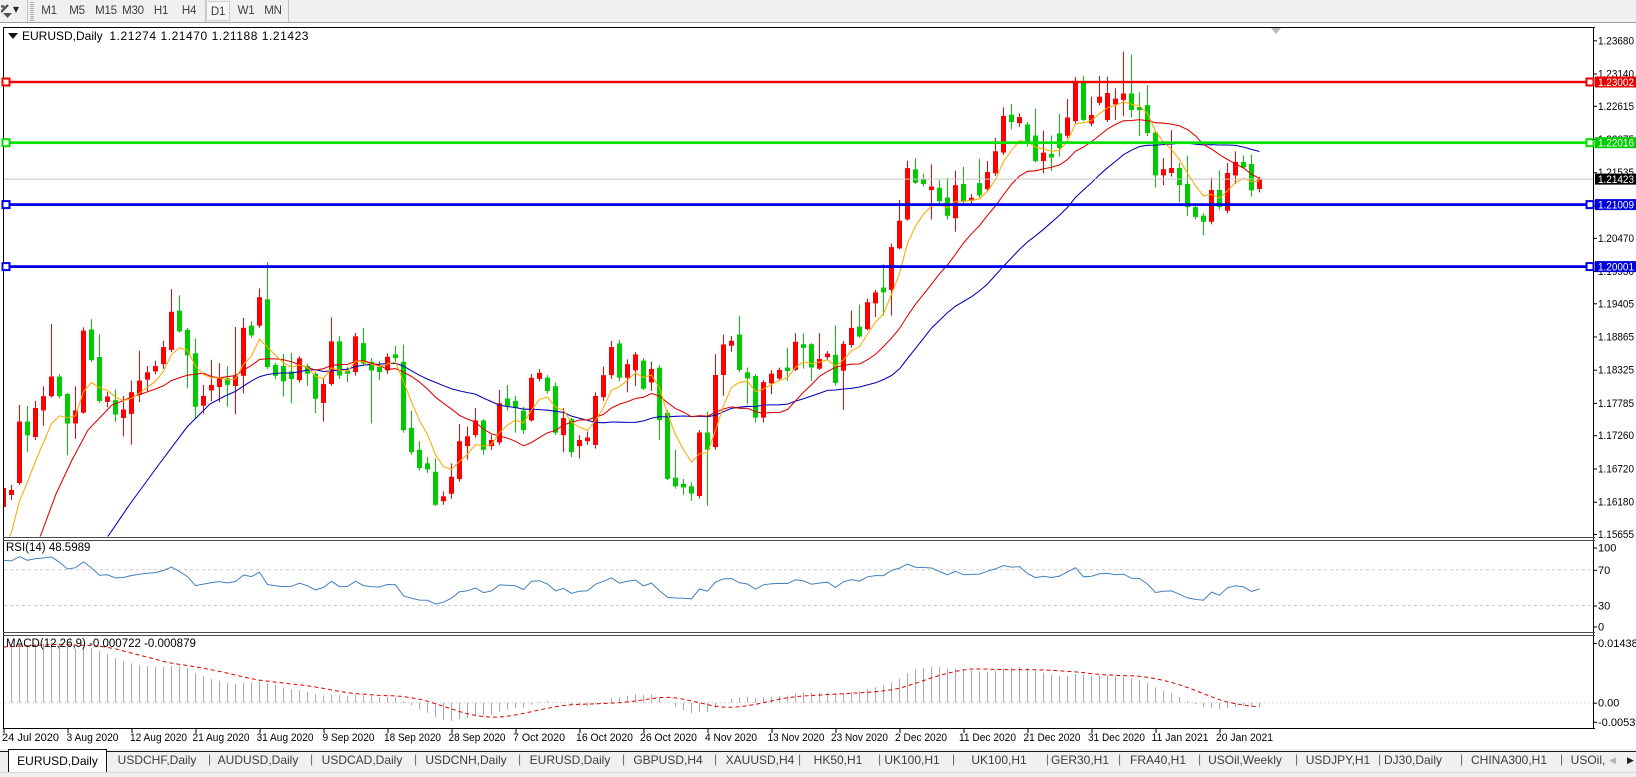 This screenshot has height=777, width=1636. Describe the element at coordinates (412, 738) in the screenshot. I see `svg-text: 18 Sep 2020` at that location.